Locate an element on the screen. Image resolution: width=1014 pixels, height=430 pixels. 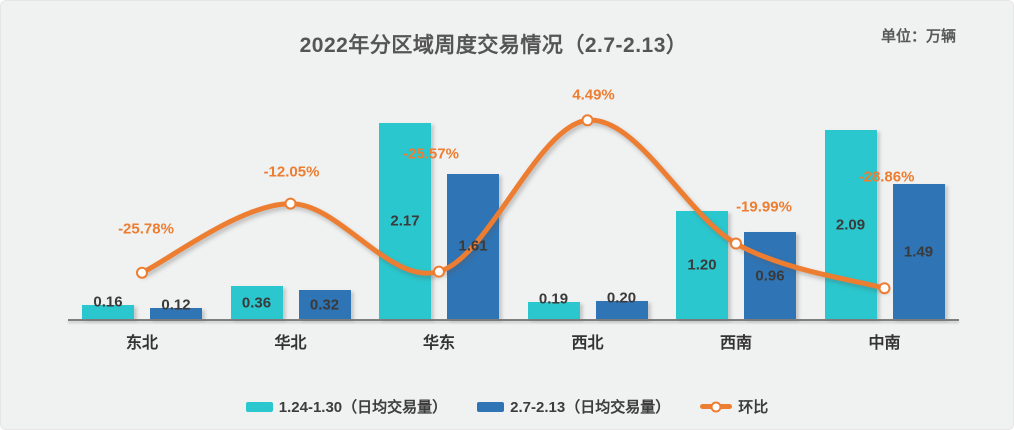
bar-value-label: 1.61 is located at coordinates (473, 246).